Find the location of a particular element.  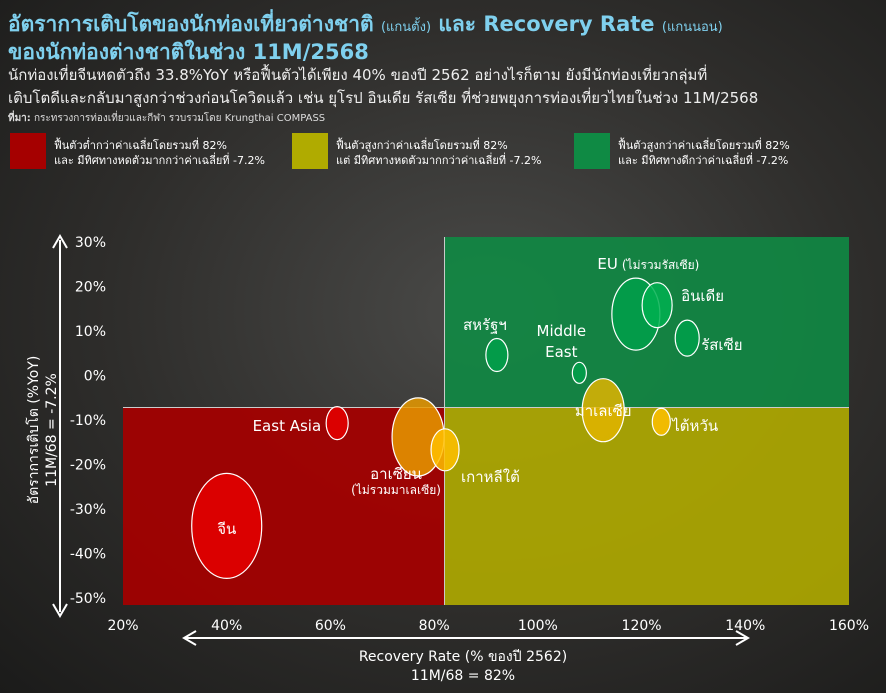

x-tick-label: 60% is located at coordinates (330, 626).